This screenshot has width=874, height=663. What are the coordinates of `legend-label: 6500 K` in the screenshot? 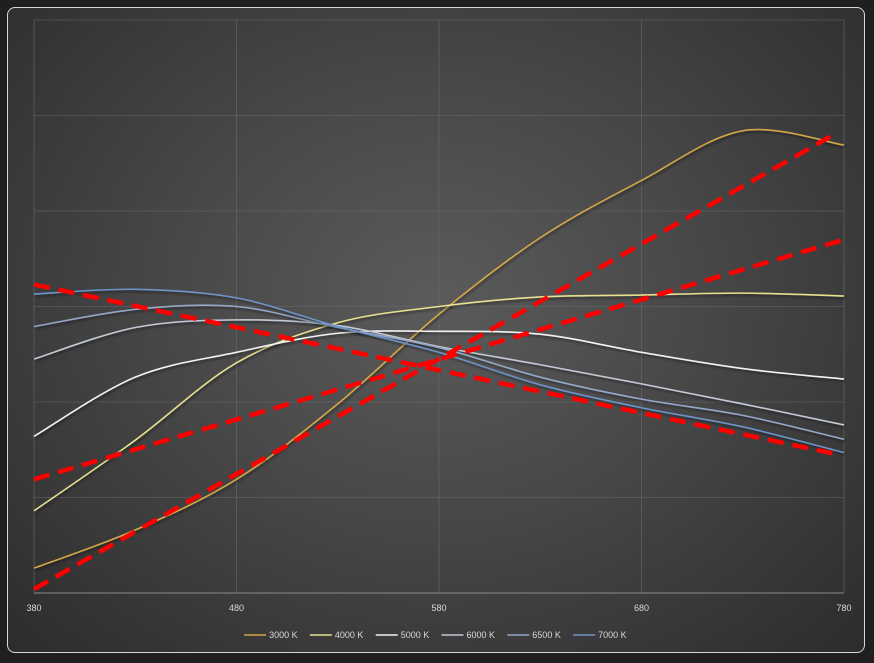 It's located at (546, 635).